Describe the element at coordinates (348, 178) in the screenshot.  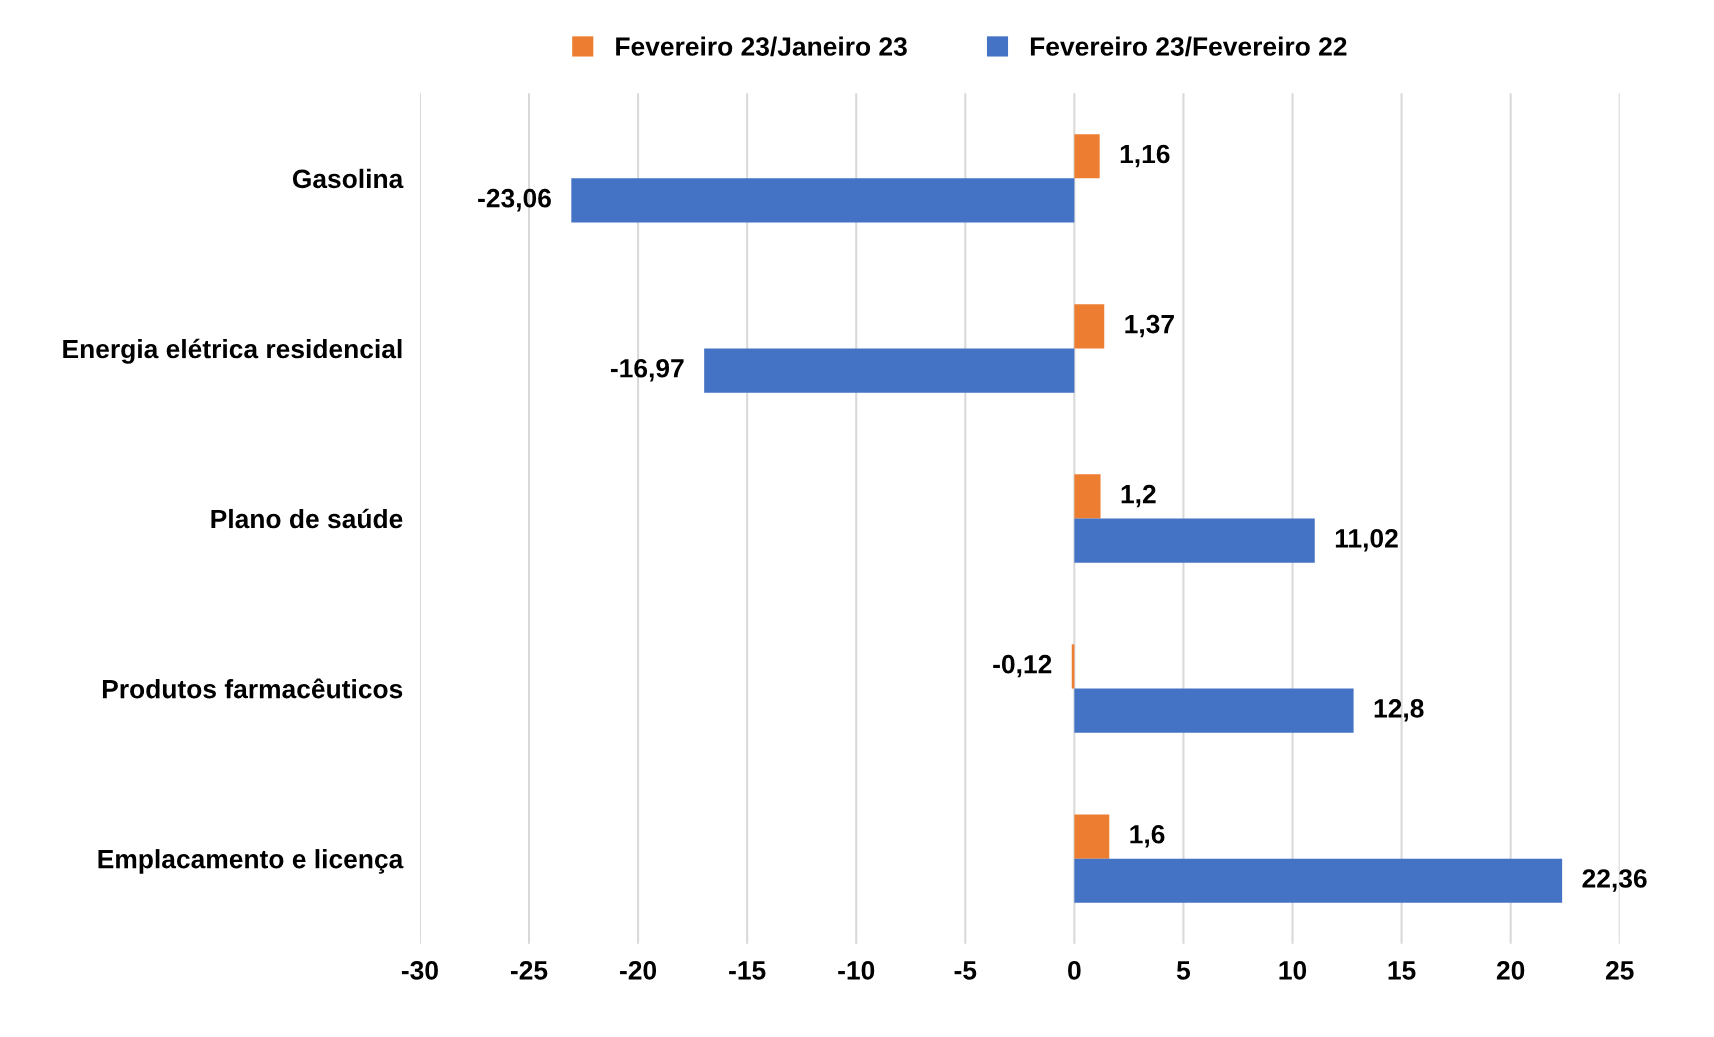
I see `y-tick-label: Gasolina` at that location.